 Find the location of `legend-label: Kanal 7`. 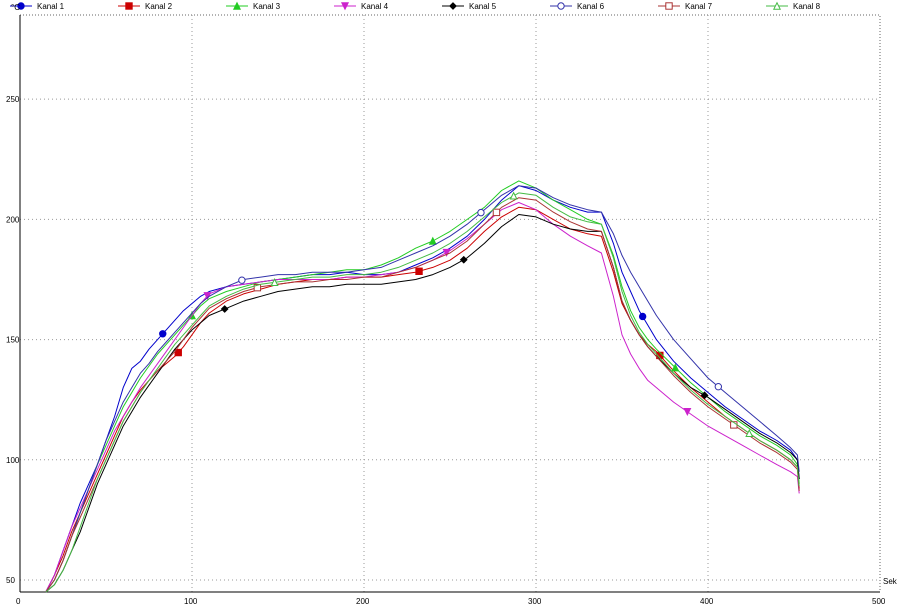

legend-label: Kanal 7 is located at coordinates (699, 6).